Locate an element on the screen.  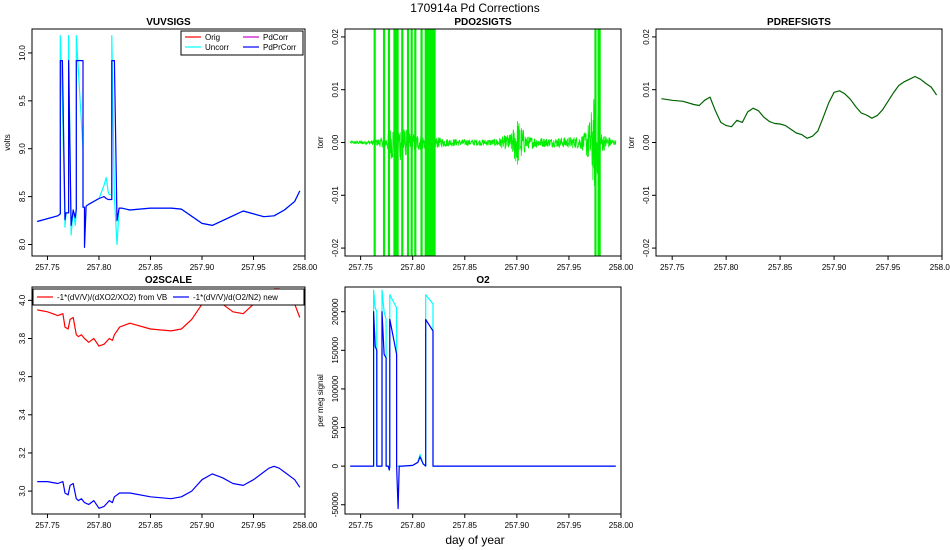
panel-title: O2 is located at coordinates (483, 280).